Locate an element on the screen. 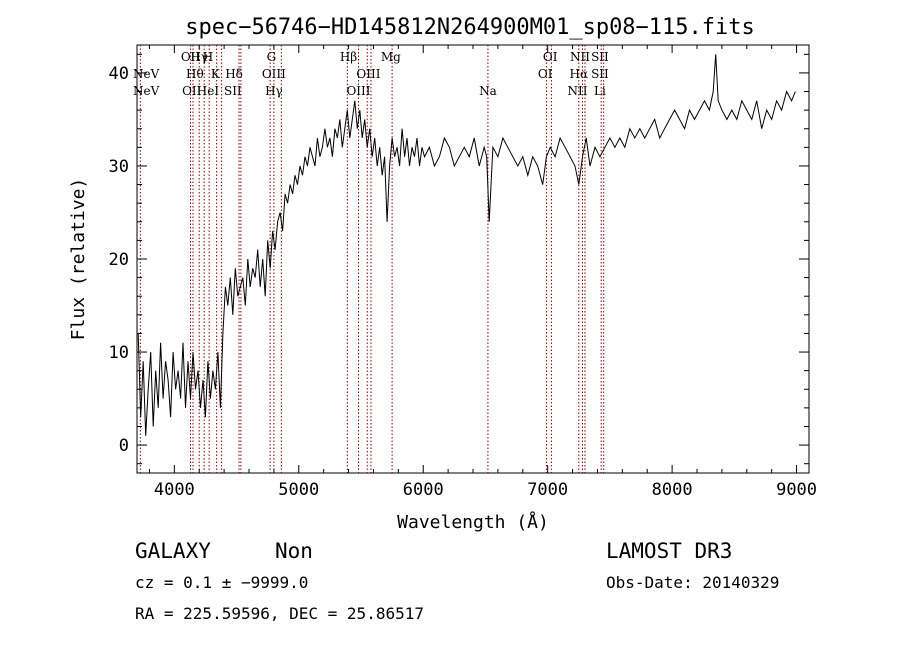  spectral-line-label: H is located at coordinates (208, 57).